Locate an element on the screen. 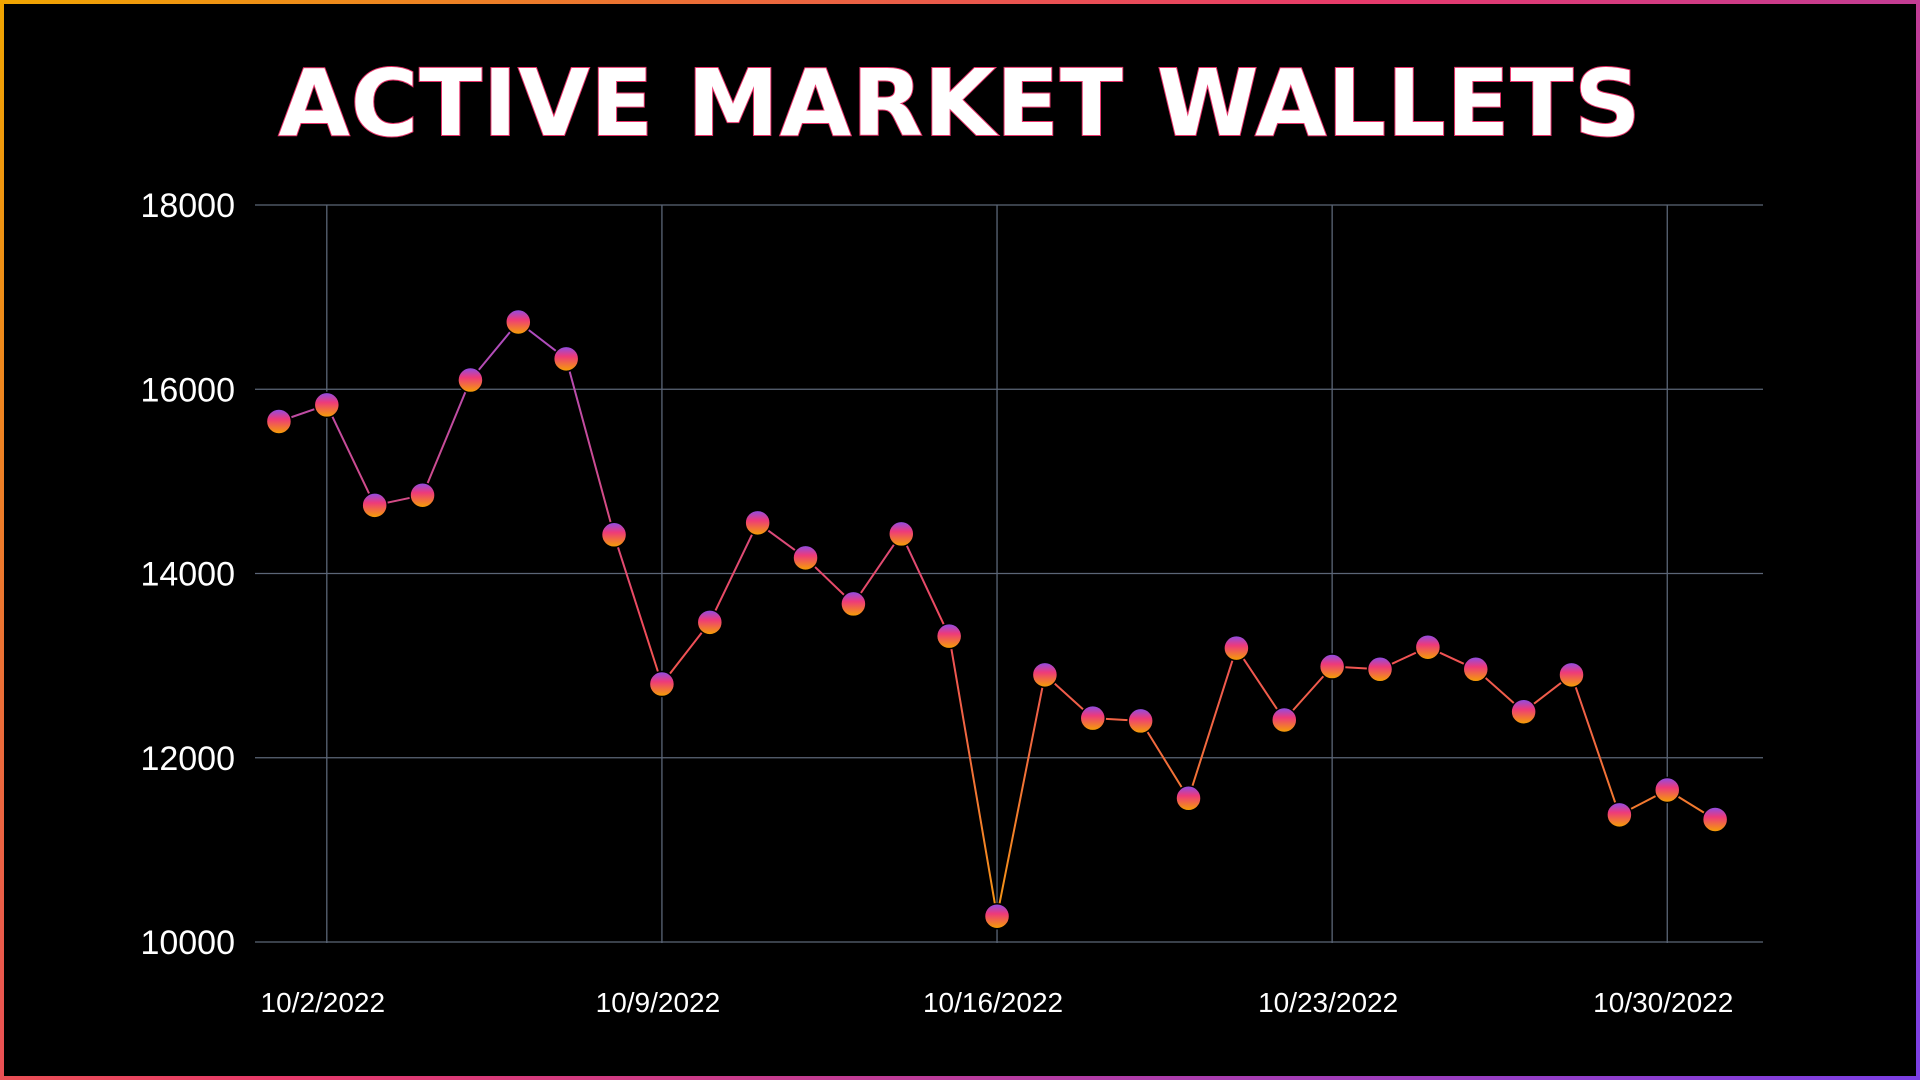  chart-title: ACTIVE MARKET WALLETS is located at coordinates (960, 103).